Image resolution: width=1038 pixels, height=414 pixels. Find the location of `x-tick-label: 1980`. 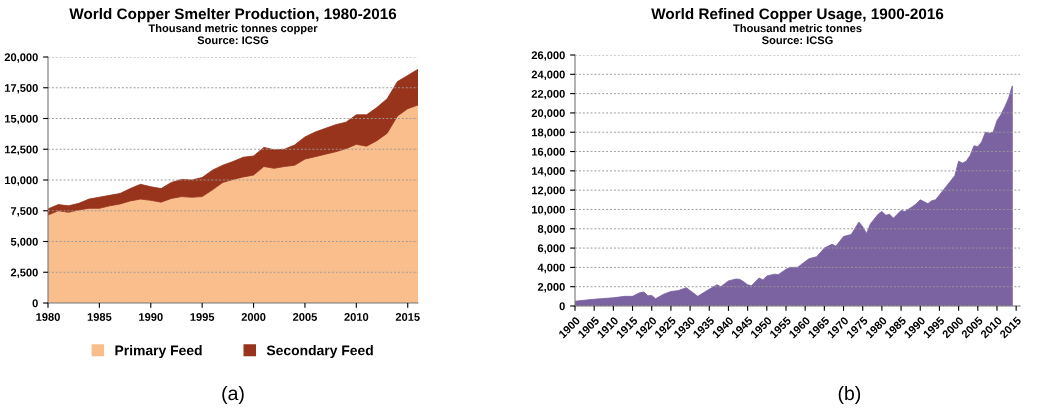

x-tick-label: 1980 is located at coordinates (48, 317).